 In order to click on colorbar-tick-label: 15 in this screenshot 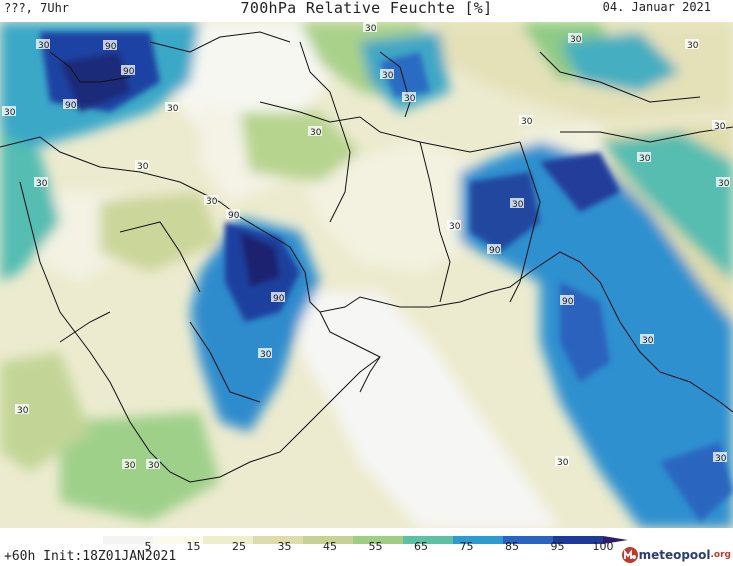, I will do `click(193, 546)`.